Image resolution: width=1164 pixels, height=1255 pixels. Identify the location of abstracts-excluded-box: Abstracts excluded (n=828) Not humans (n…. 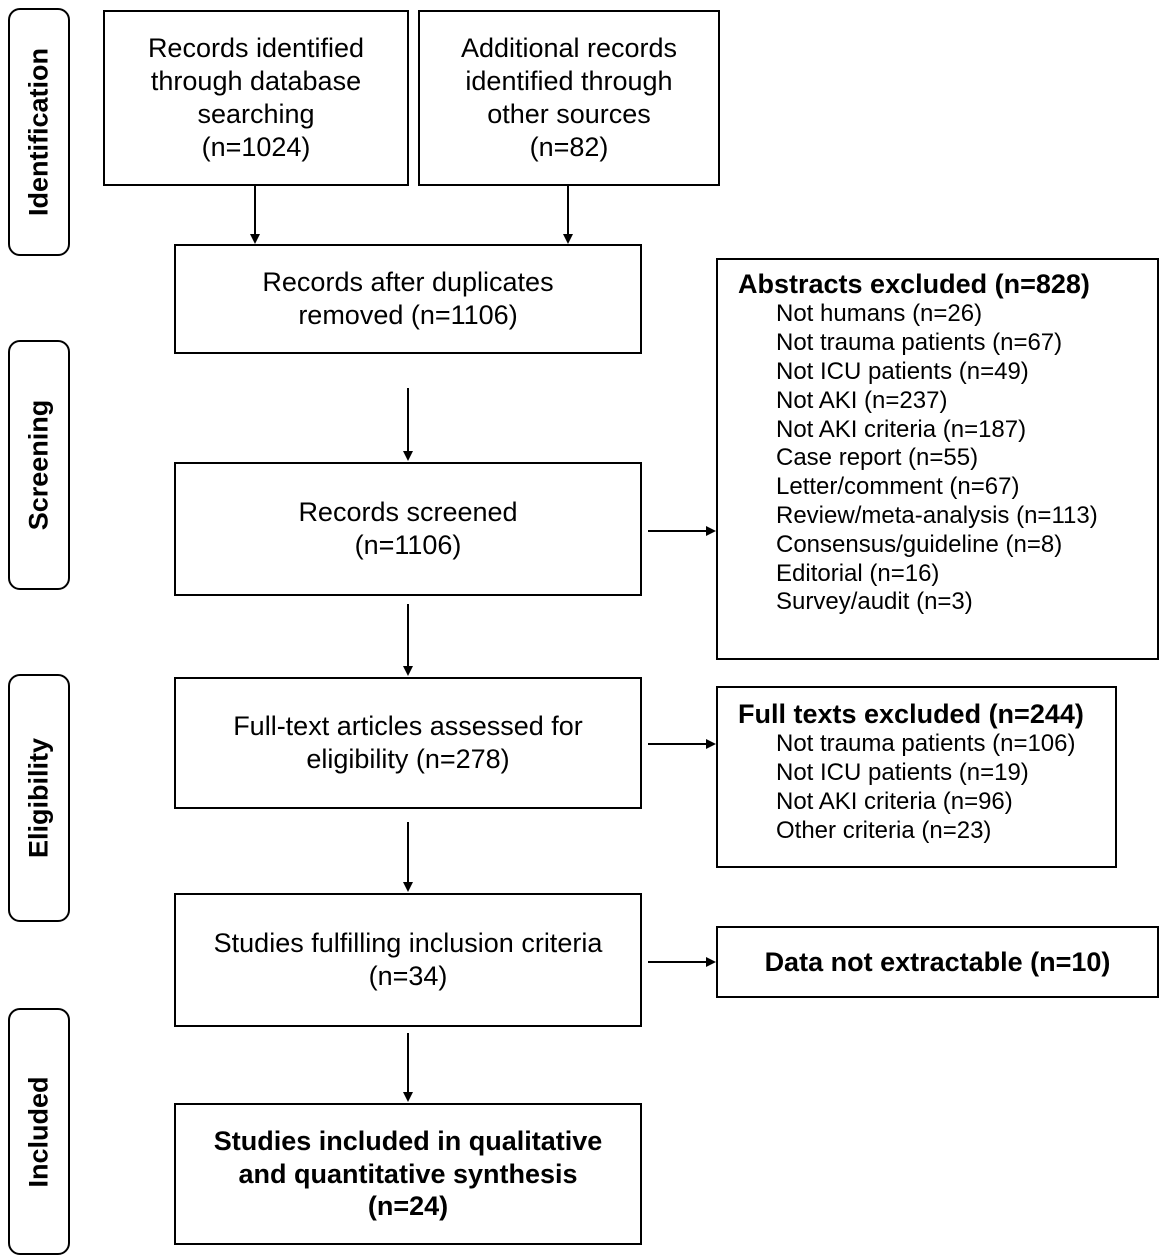
(937, 459).